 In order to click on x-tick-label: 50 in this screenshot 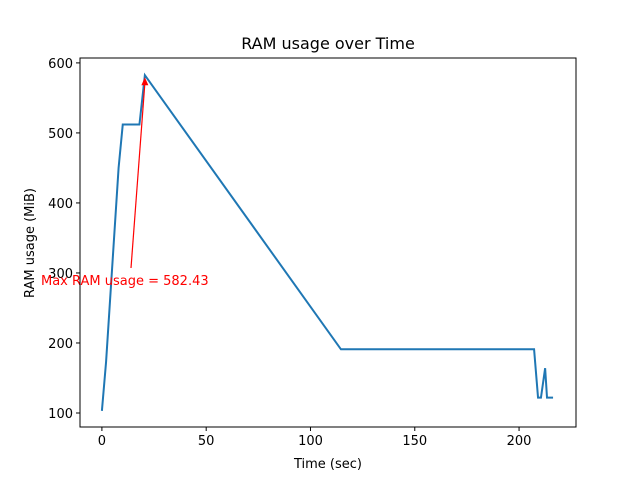, I will do `click(206, 441)`.